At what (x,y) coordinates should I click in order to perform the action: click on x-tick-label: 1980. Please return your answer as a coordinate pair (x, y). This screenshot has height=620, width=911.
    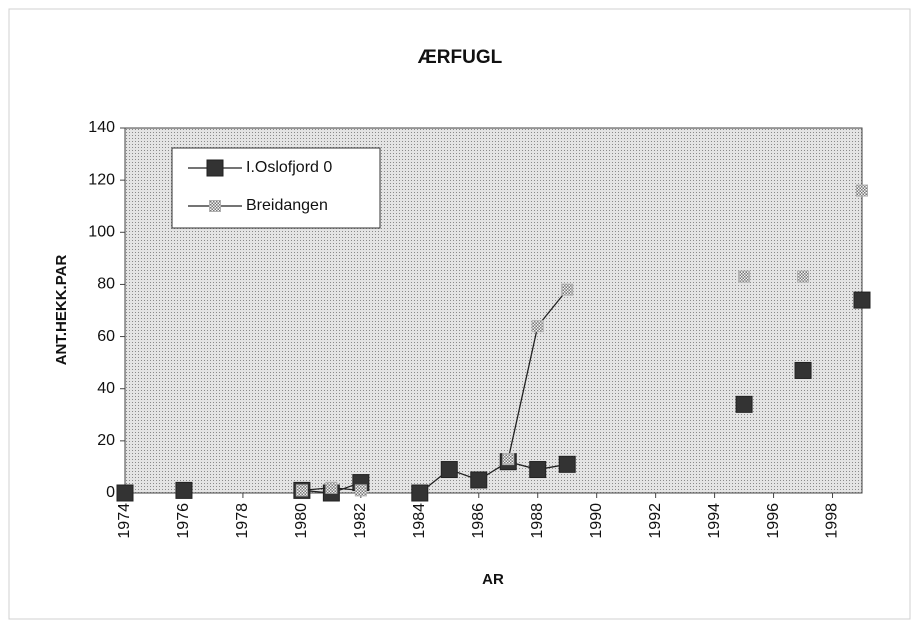
    Looking at the image, I should click on (301, 521).